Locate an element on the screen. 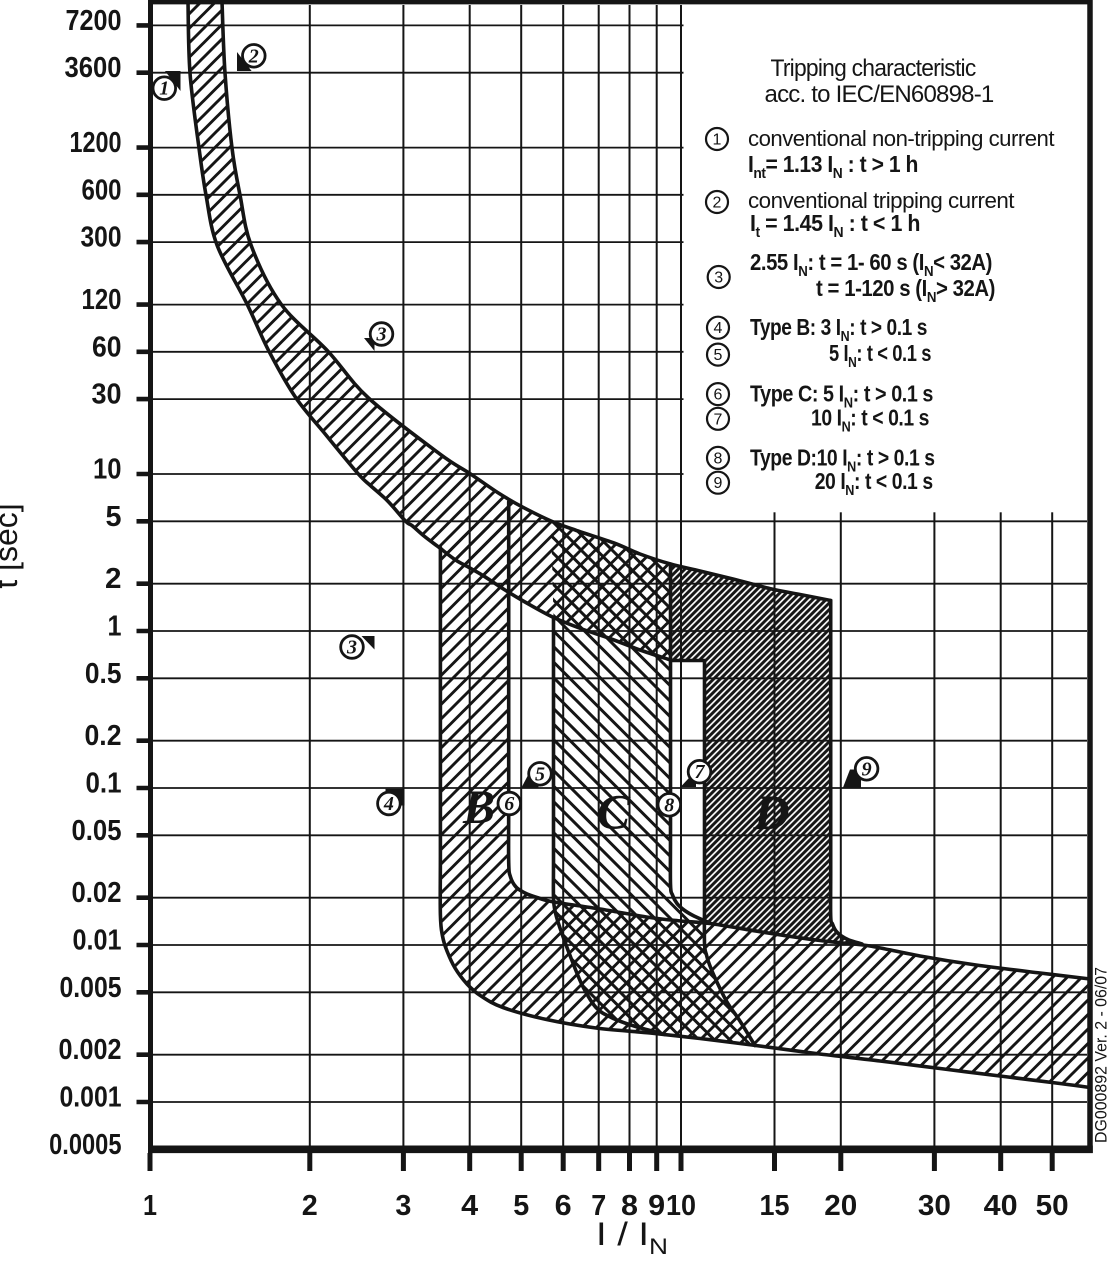  svg-text: Type D:10 IN​: t > 0.1 s is located at coordinates (842, 459).